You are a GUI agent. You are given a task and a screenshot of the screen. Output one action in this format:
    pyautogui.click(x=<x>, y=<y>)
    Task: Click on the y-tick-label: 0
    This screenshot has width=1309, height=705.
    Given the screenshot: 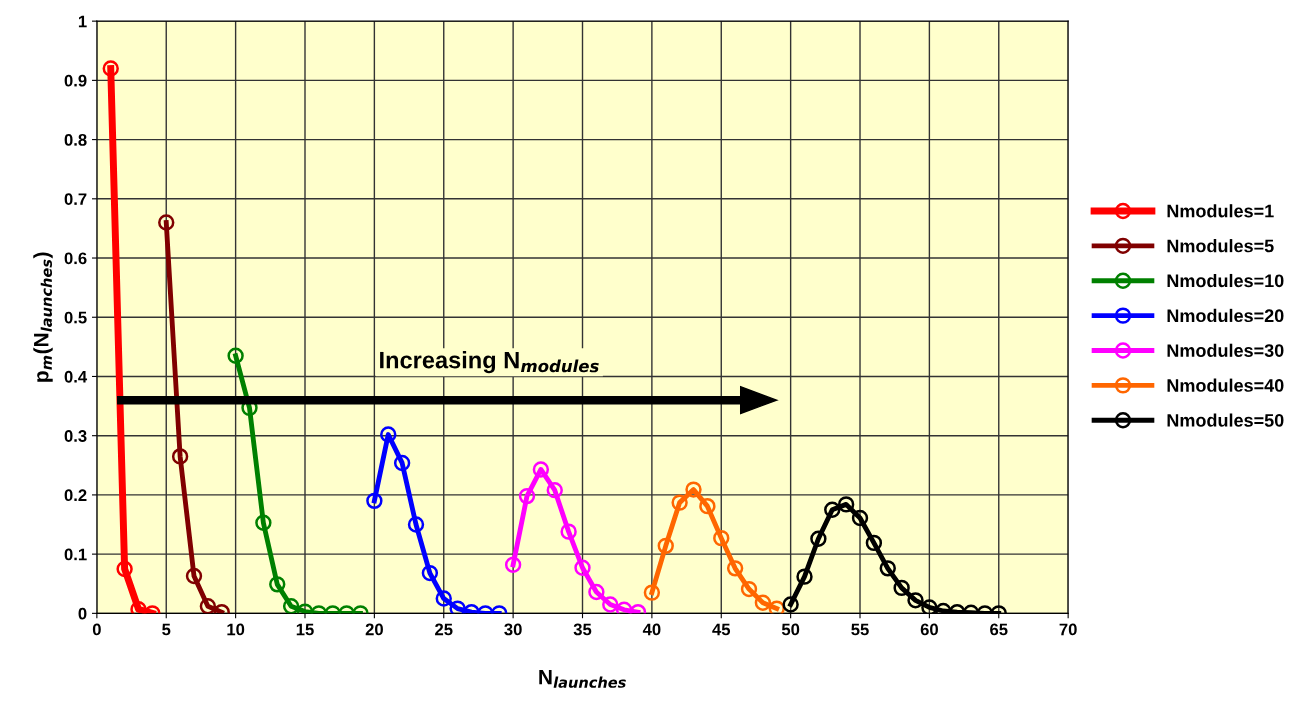 What is the action you would take?
    pyautogui.click(x=82, y=613)
    